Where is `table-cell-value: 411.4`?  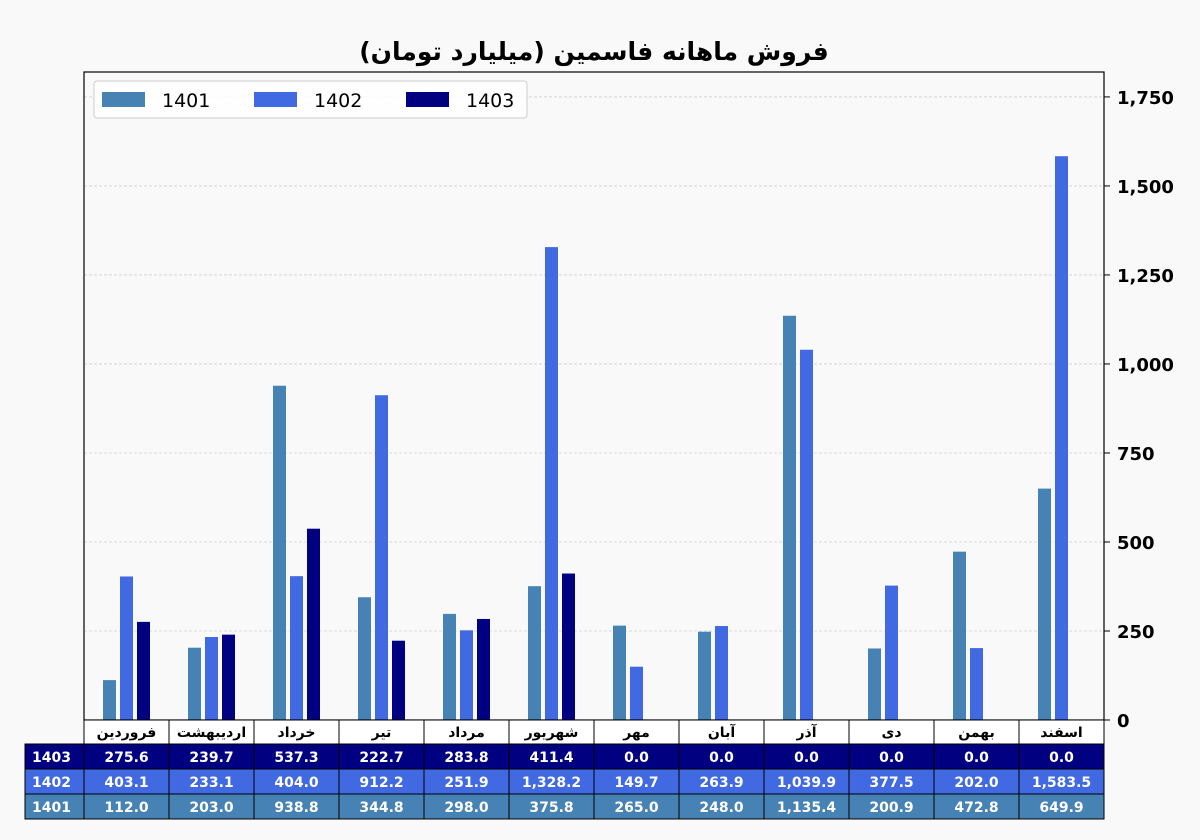
table-cell-value: 411.4 is located at coordinates (551, 758).